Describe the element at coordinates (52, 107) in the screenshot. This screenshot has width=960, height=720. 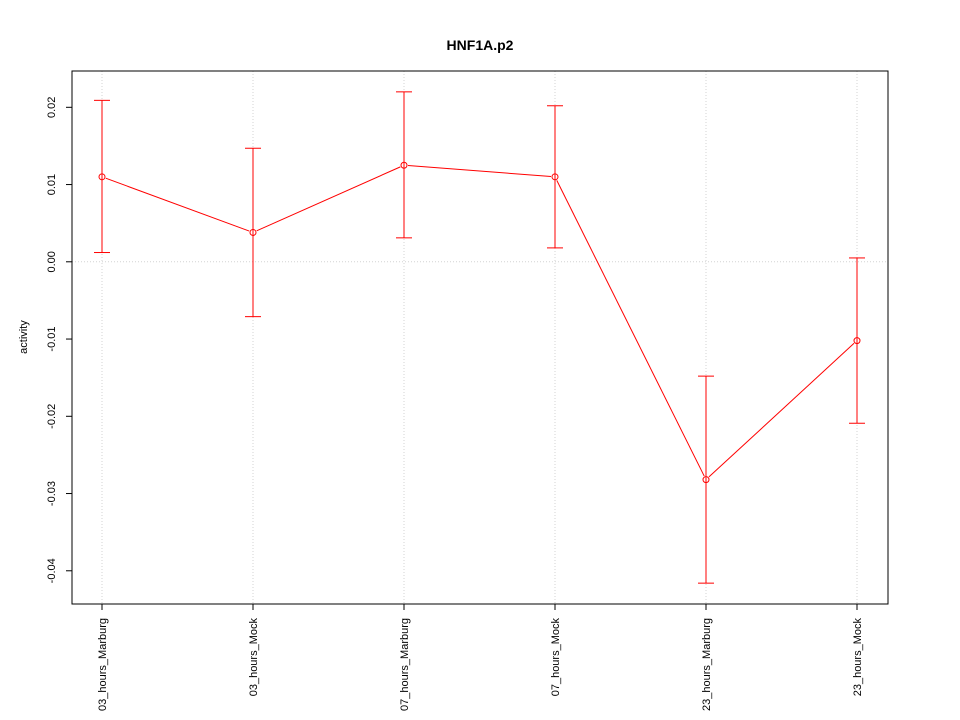
I see `y-tick-label: 0.02` at that location.